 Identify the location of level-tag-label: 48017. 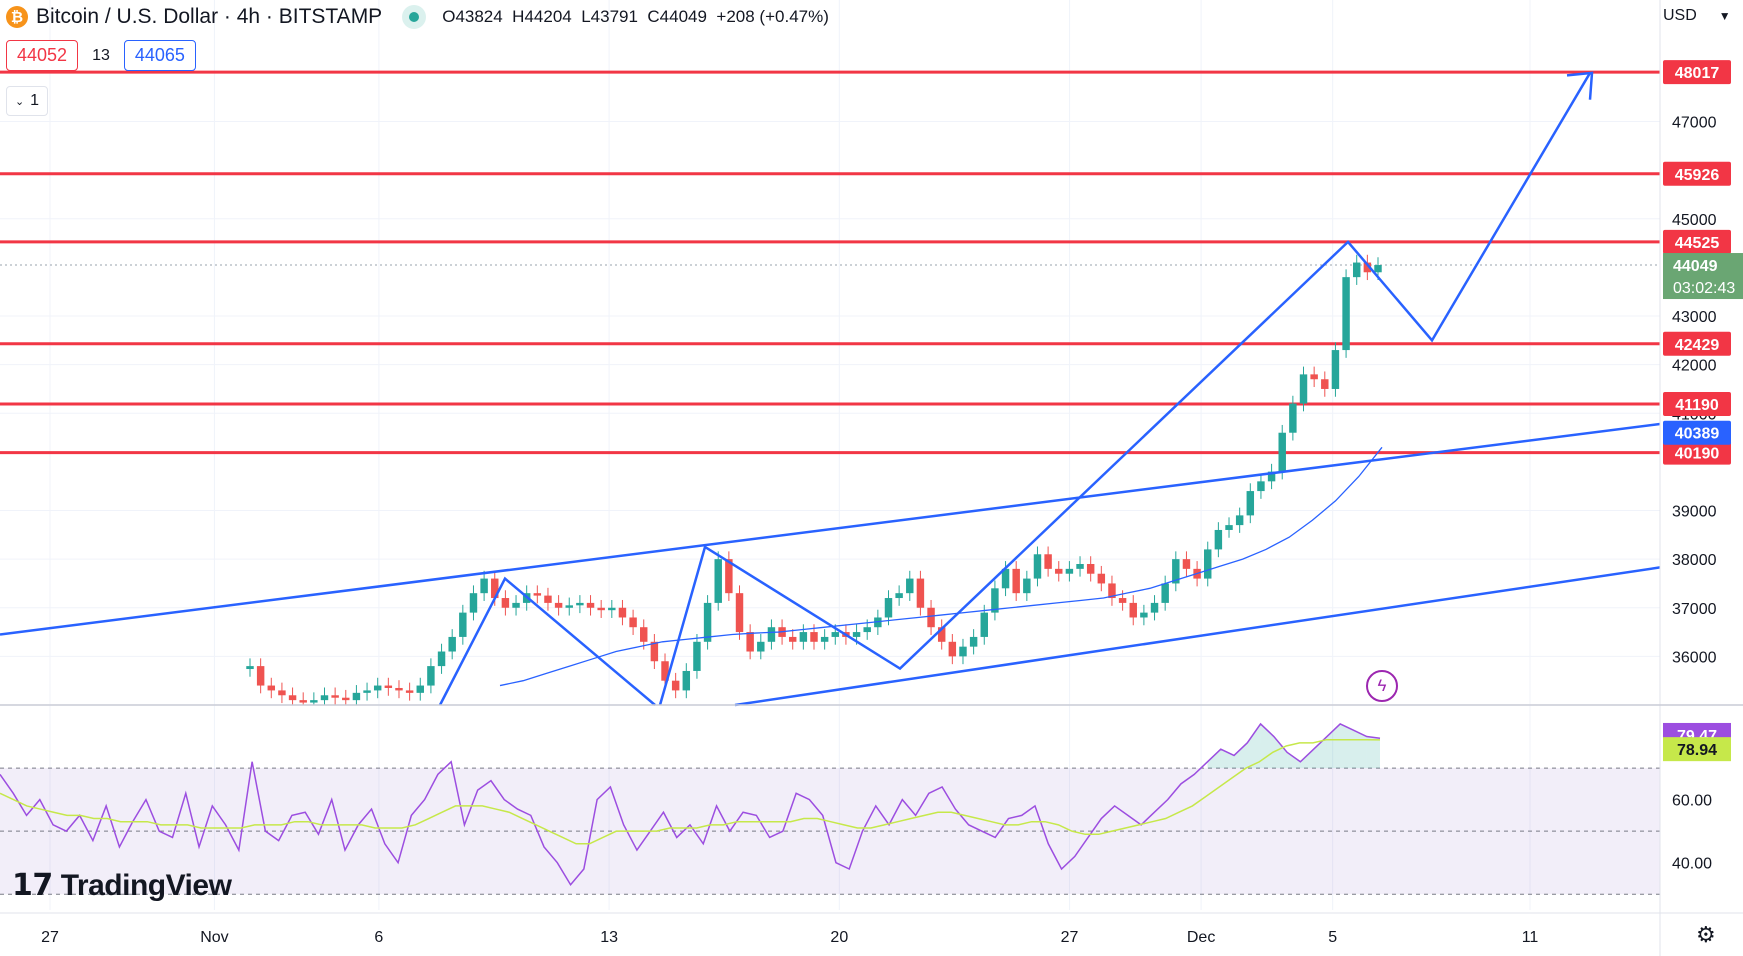
(1697, 73).